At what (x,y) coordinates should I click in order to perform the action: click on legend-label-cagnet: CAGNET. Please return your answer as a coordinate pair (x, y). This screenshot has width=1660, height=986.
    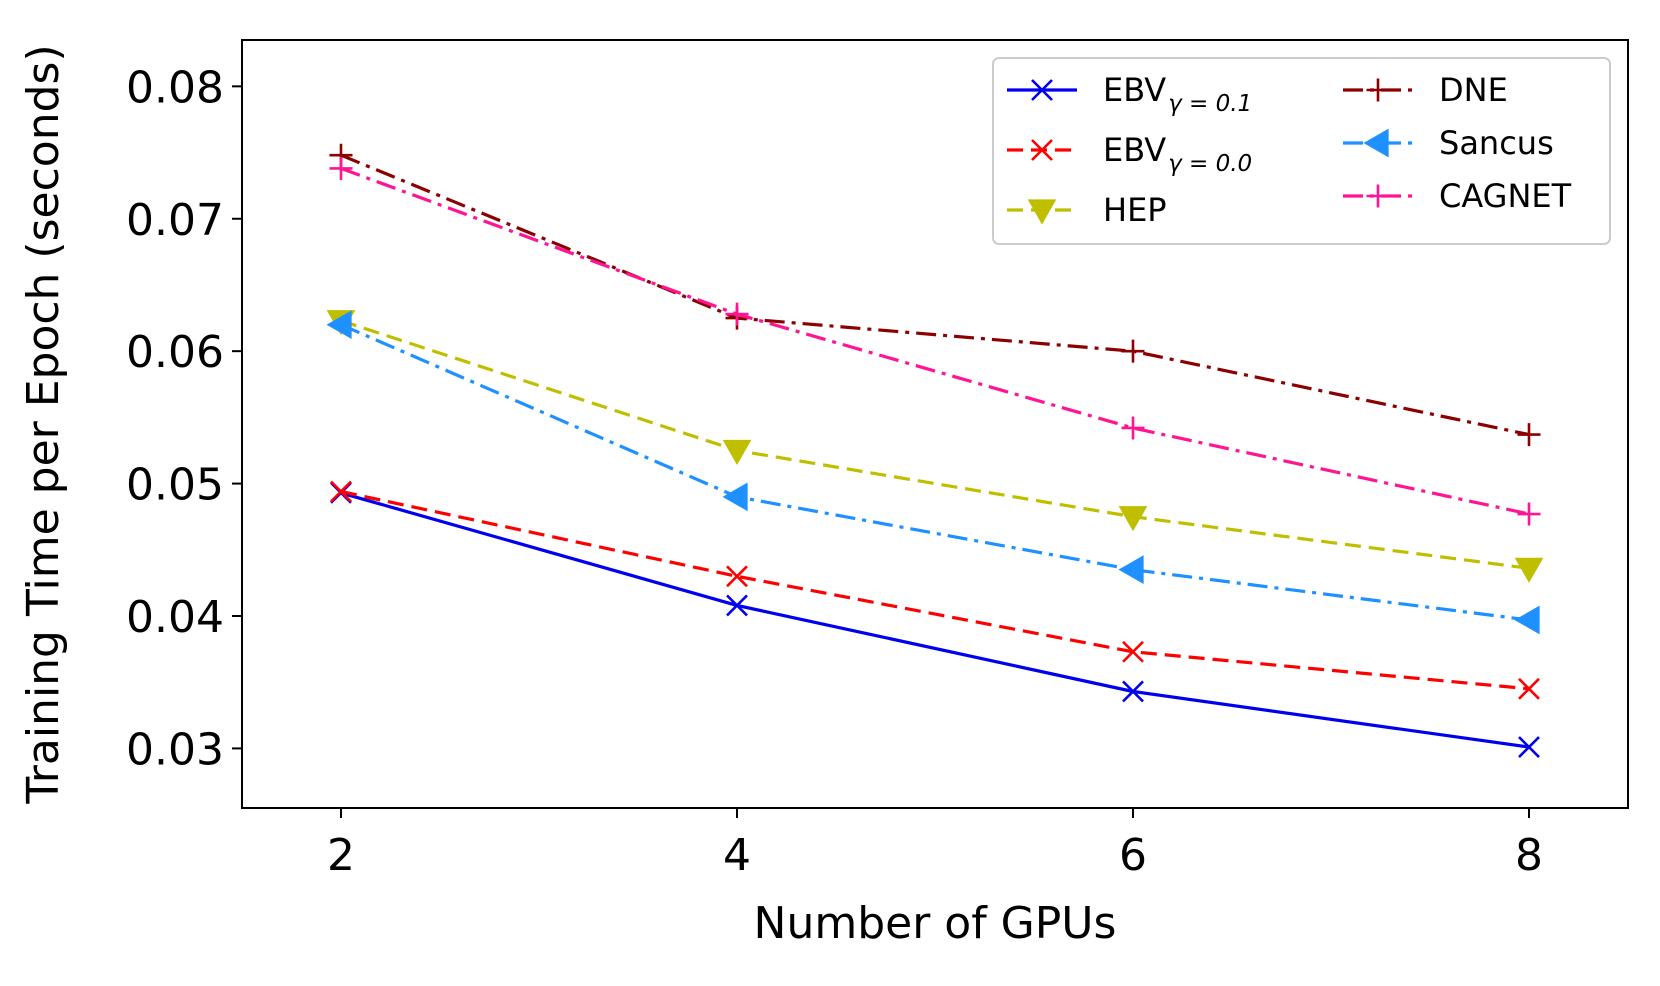
    Looking at the image, I should click on (1505, 196).